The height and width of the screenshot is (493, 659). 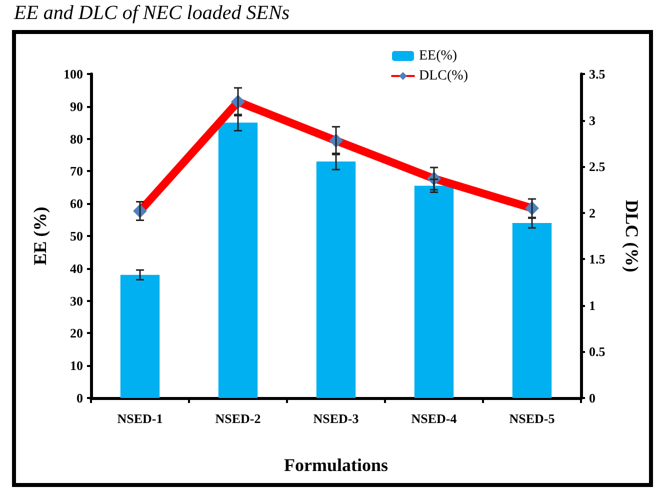 What do you see at coordinates (76, 138) in the screenshot?
I see `y-tick-label: 80` at bounding box center [76, 138].